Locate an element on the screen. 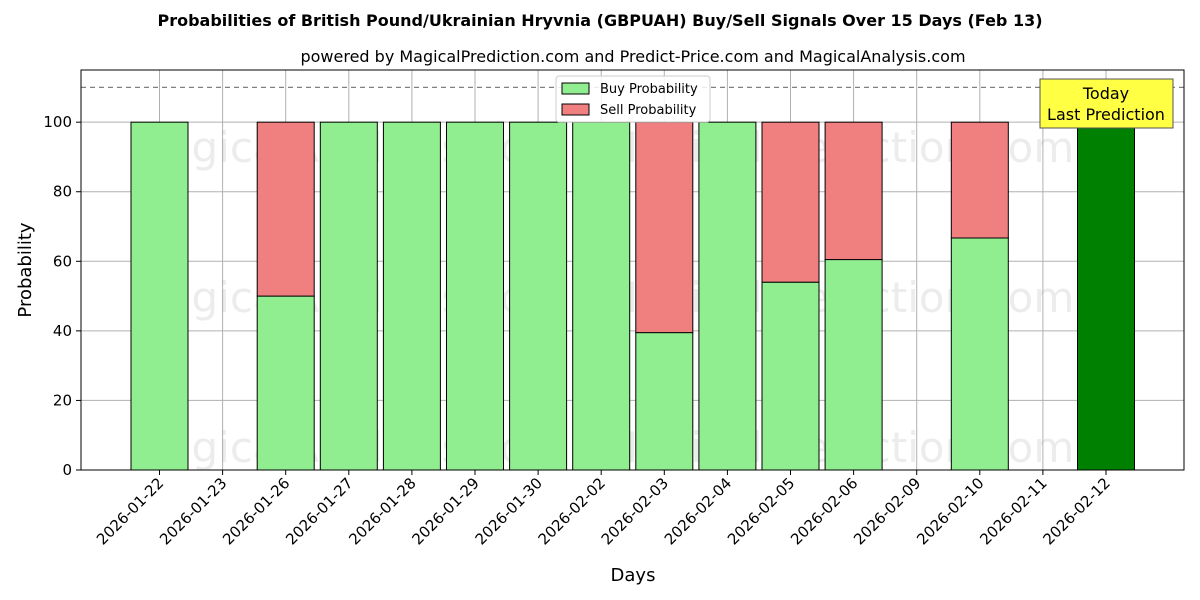  x-axis-label: Days is located at coordinates (633, 575).